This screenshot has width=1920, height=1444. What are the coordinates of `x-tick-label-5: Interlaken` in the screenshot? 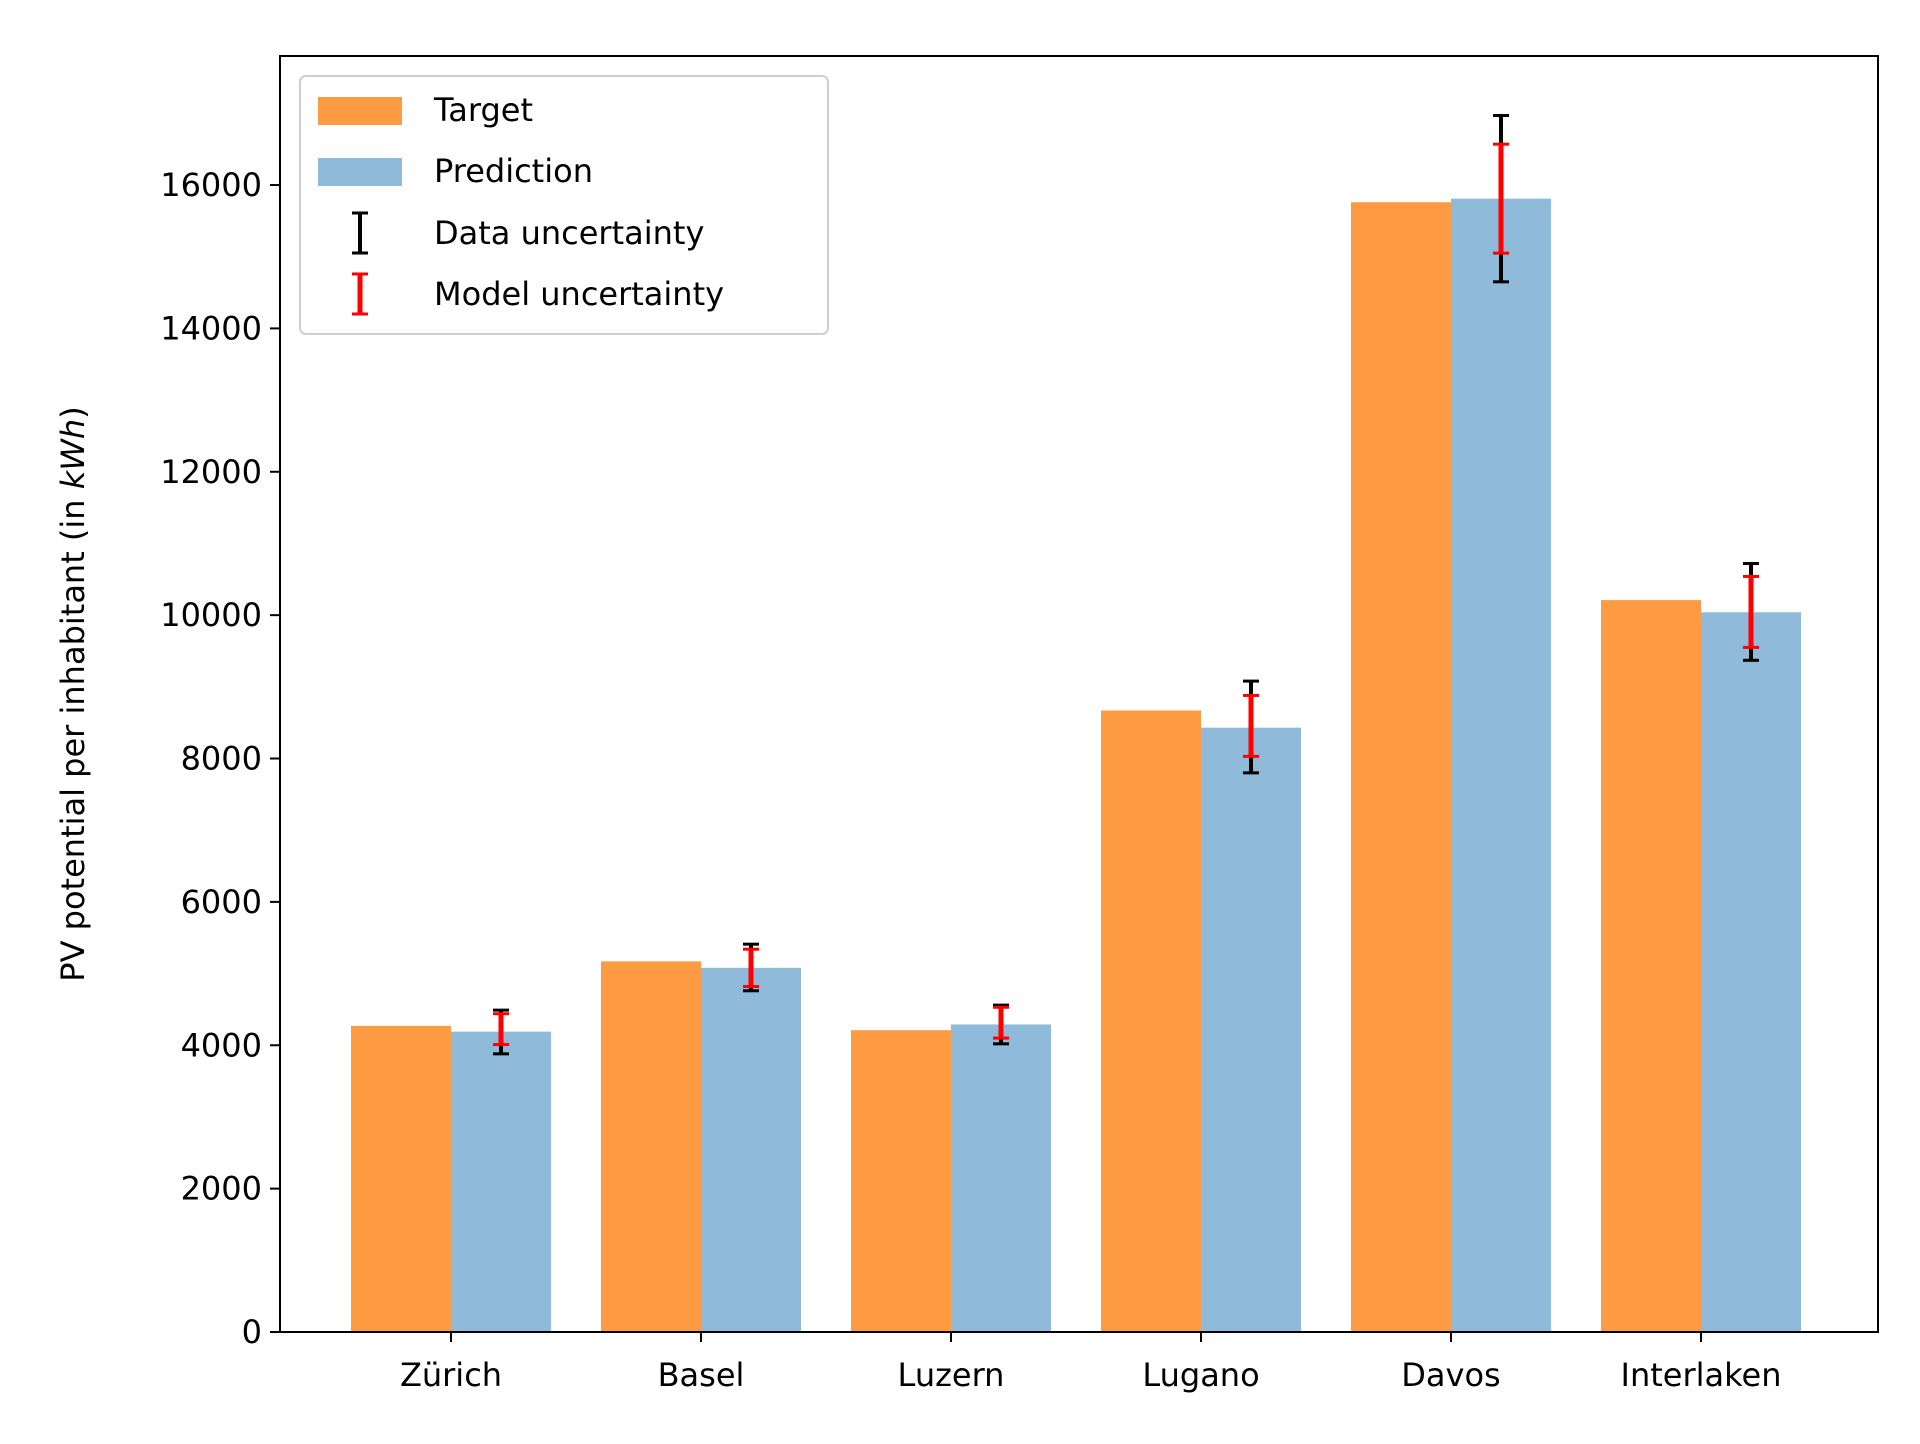 It's located at (1701, 1375).